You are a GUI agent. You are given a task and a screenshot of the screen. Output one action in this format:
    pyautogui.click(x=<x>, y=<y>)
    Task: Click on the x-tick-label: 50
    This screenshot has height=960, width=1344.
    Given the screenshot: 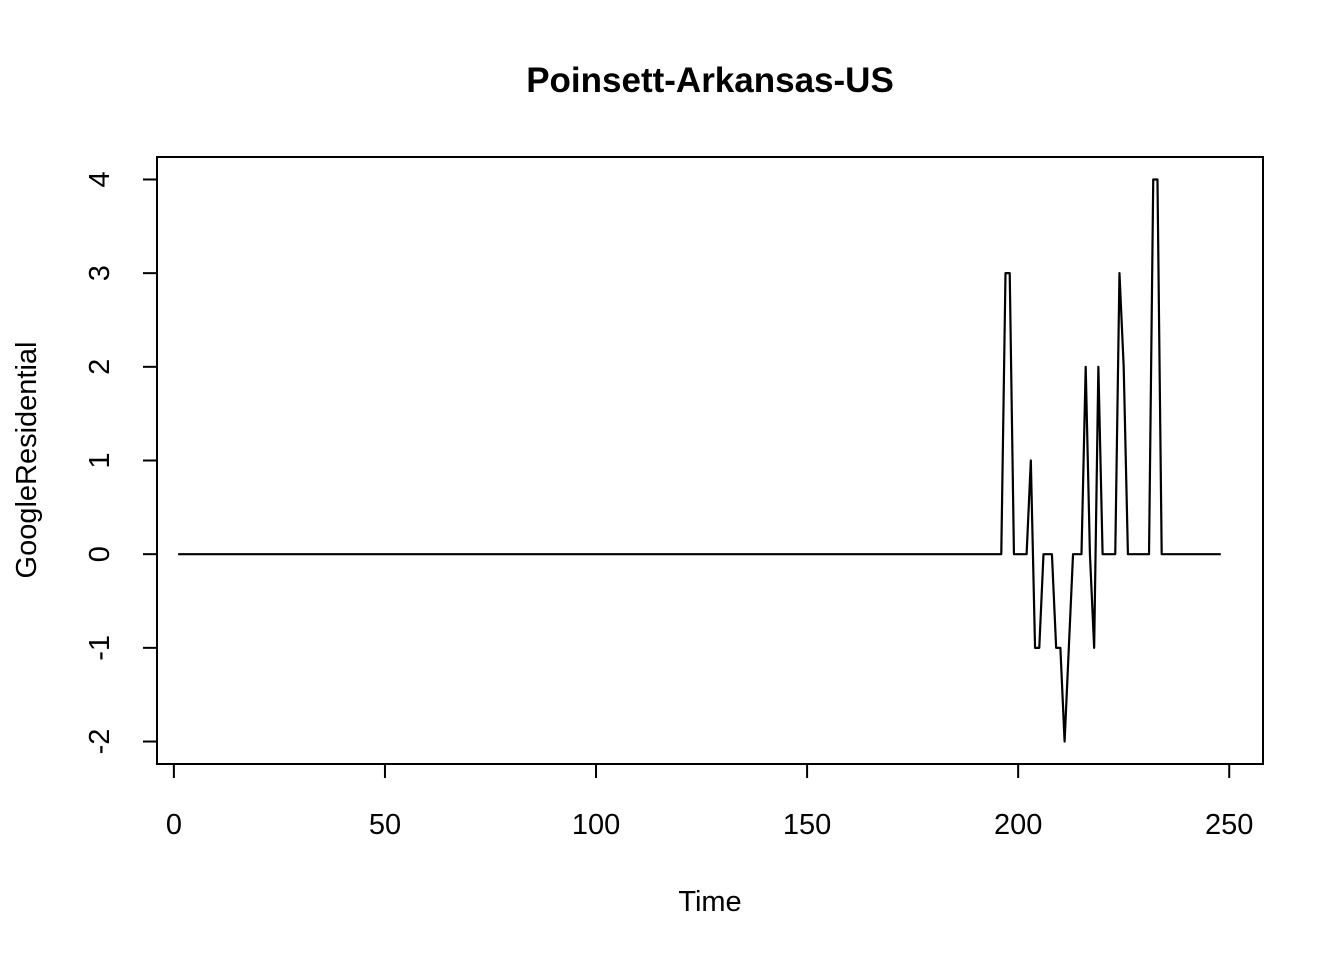 What is the action you would take?
    pyautogui.click(x=385, y=825)
    